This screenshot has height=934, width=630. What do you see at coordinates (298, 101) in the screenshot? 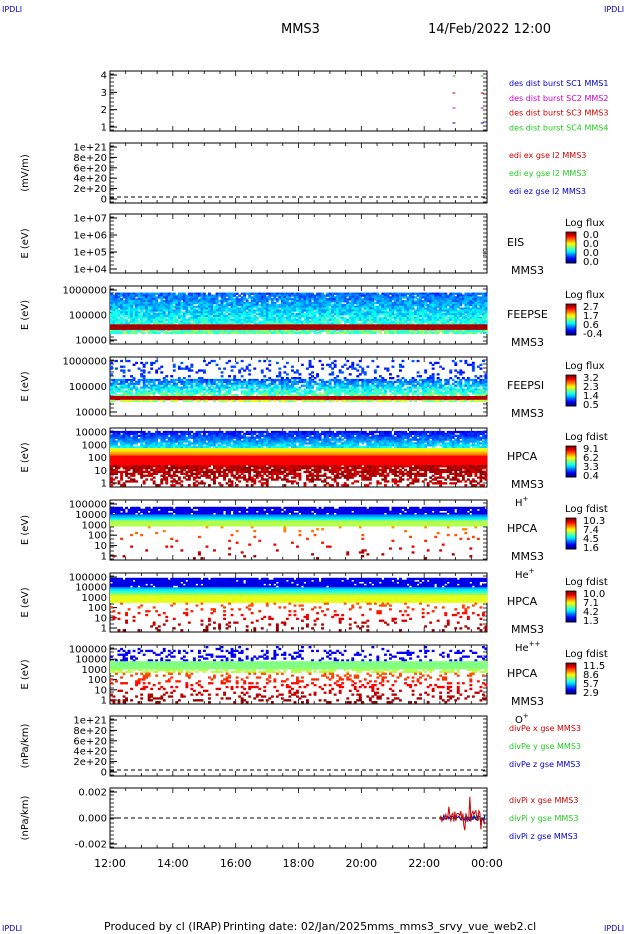
I see `panel-frame` at bounding box center [298, 101].